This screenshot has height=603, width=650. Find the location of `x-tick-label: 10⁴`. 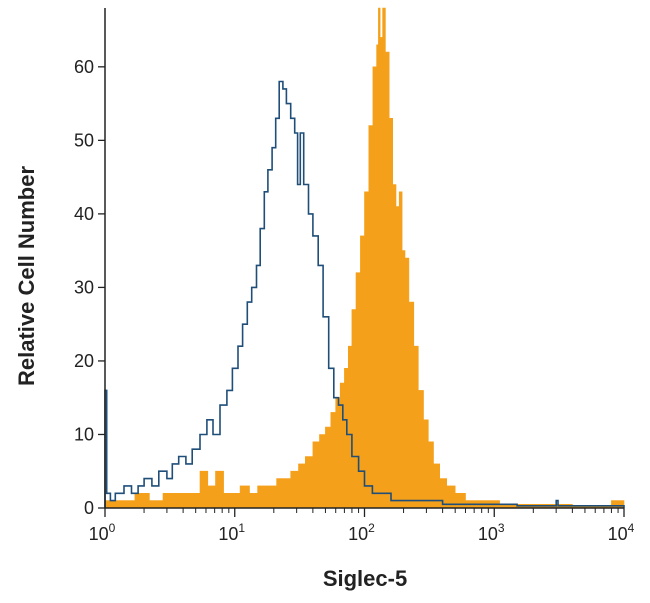

x-tick-label: 10⁴ is located at coordinates (621, 532).